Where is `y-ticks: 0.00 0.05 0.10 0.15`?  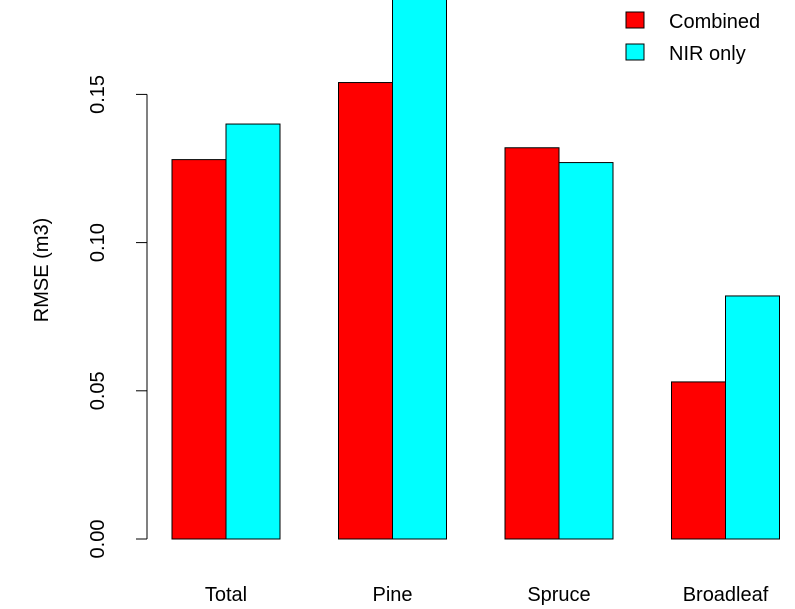 y-ticks: 0.00 0.05 0.10 0.15 is located at coordinates (117, 317).